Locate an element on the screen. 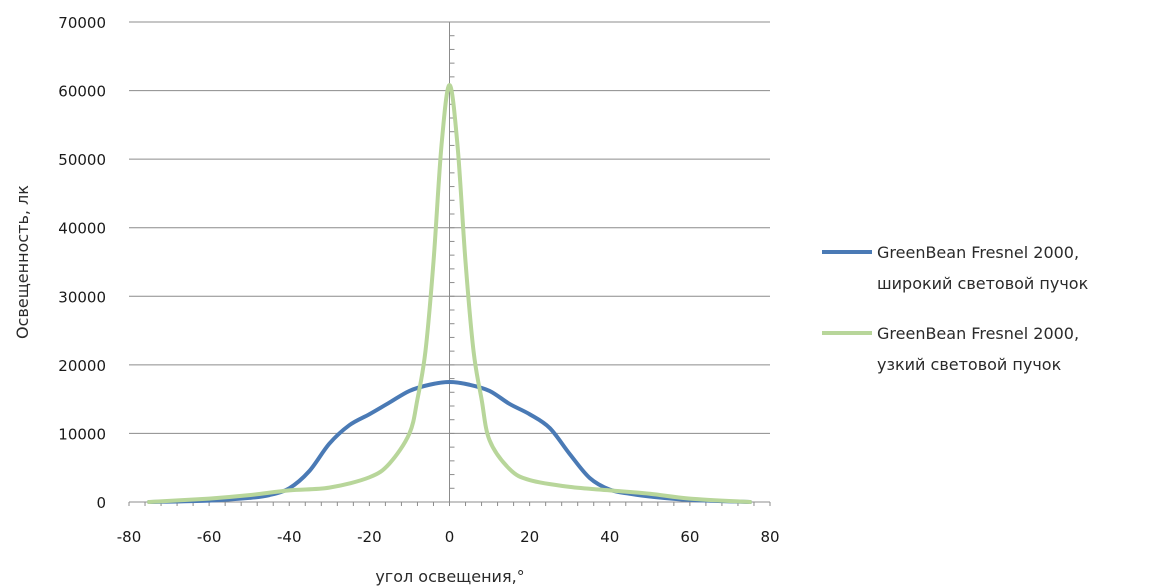 The image size is (1149, 587). y-tick-label-60000: 60000 is located at coordinates (82, 92).